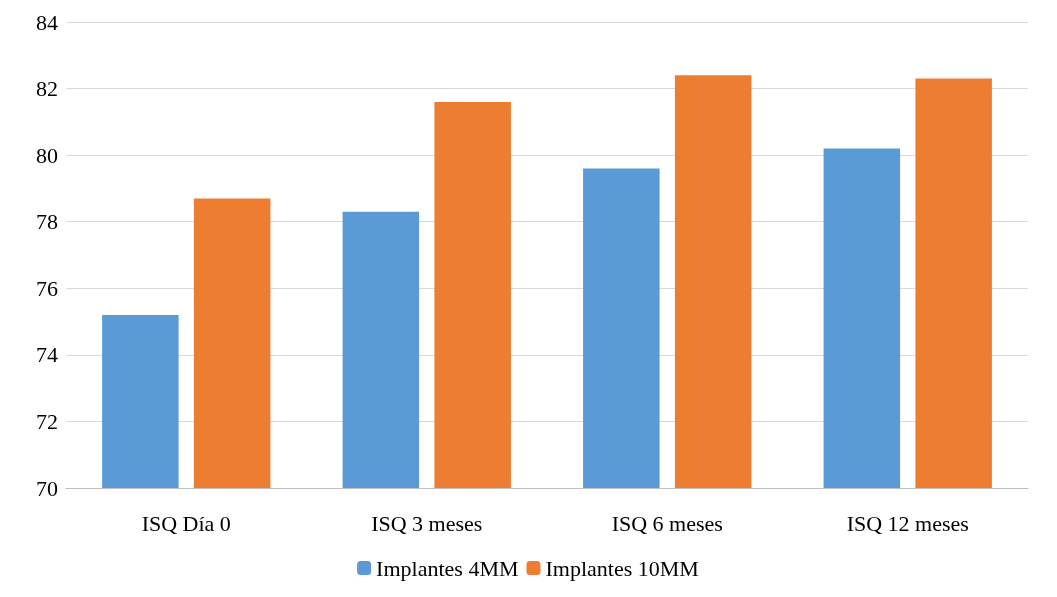  What do you see at coordinates (47, 488) in the screenshot?
I see `y-tick-label: 70` at bounding box center [47, 488].